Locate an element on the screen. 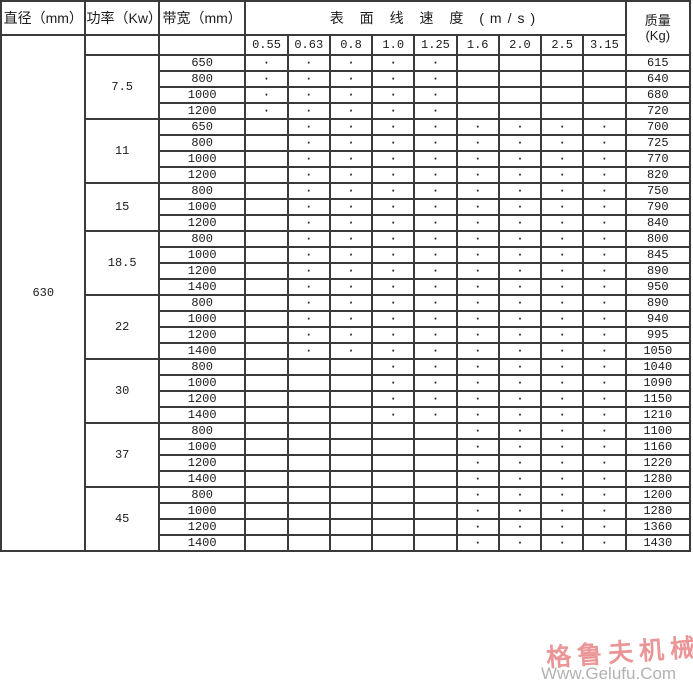 Image resolution: width=693 pixels, height=685 pixels. speed-tick-1.0: 1.0 is located at coordinates (393, 45).